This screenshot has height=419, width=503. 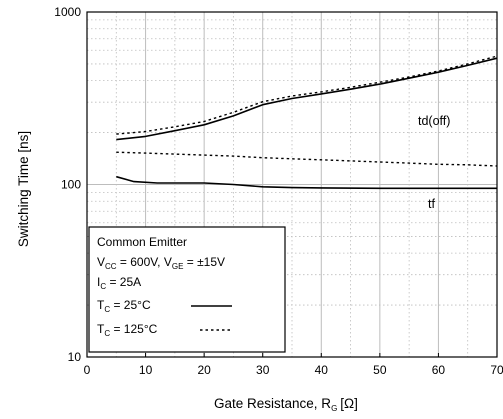 What do you see at coordinates (67, 12) in the screenshot?
I see `y-tick-label: 1000` at bounding box center [67, 12].